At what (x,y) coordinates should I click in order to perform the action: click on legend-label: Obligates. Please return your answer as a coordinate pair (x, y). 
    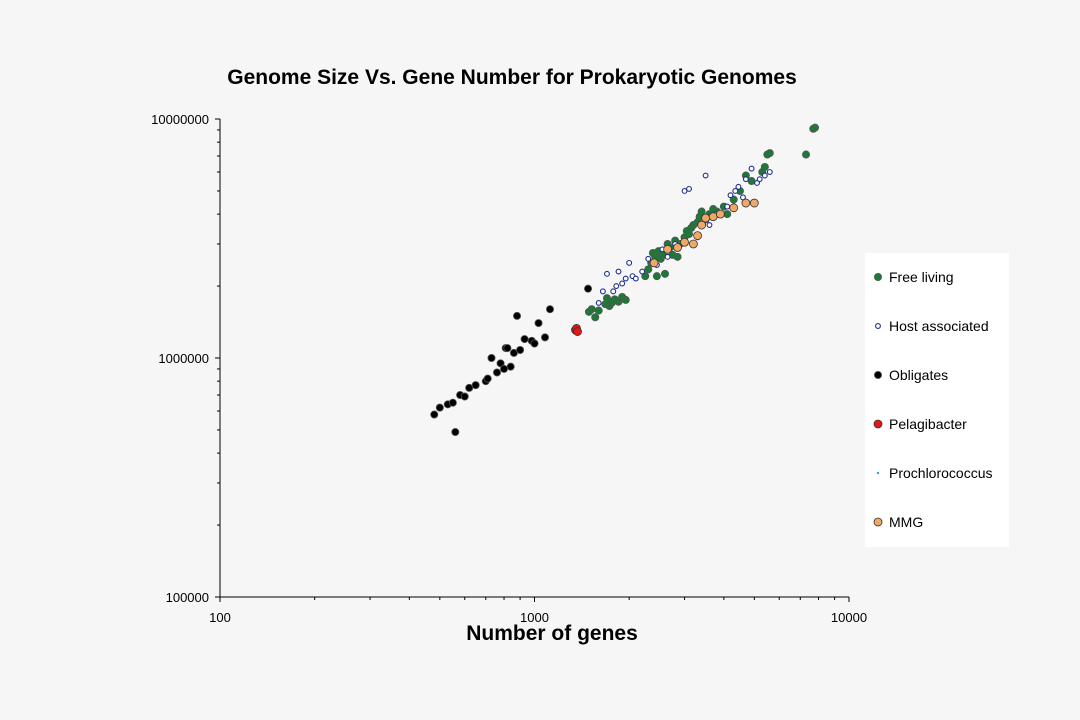
    Looking at the image, I should click on (919, 375).